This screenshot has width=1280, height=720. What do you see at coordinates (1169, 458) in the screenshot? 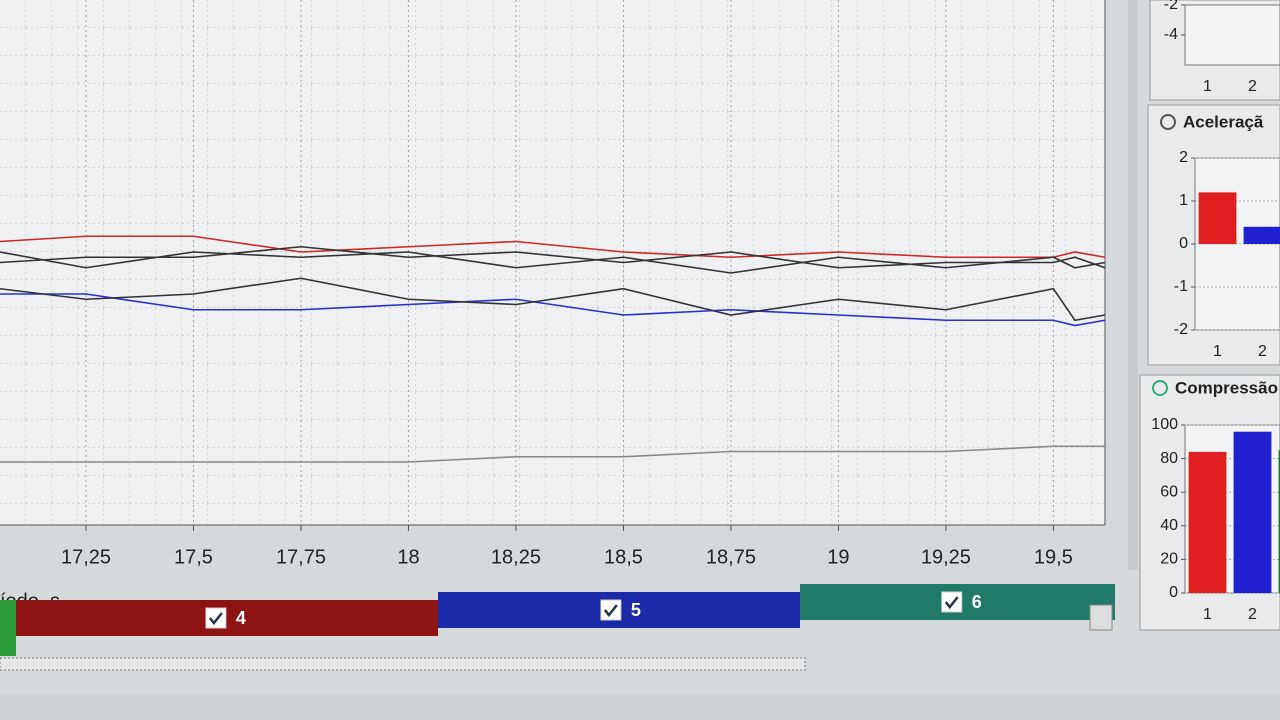
I see `y-tick-label: 80` at bounding box center [1169, 458].